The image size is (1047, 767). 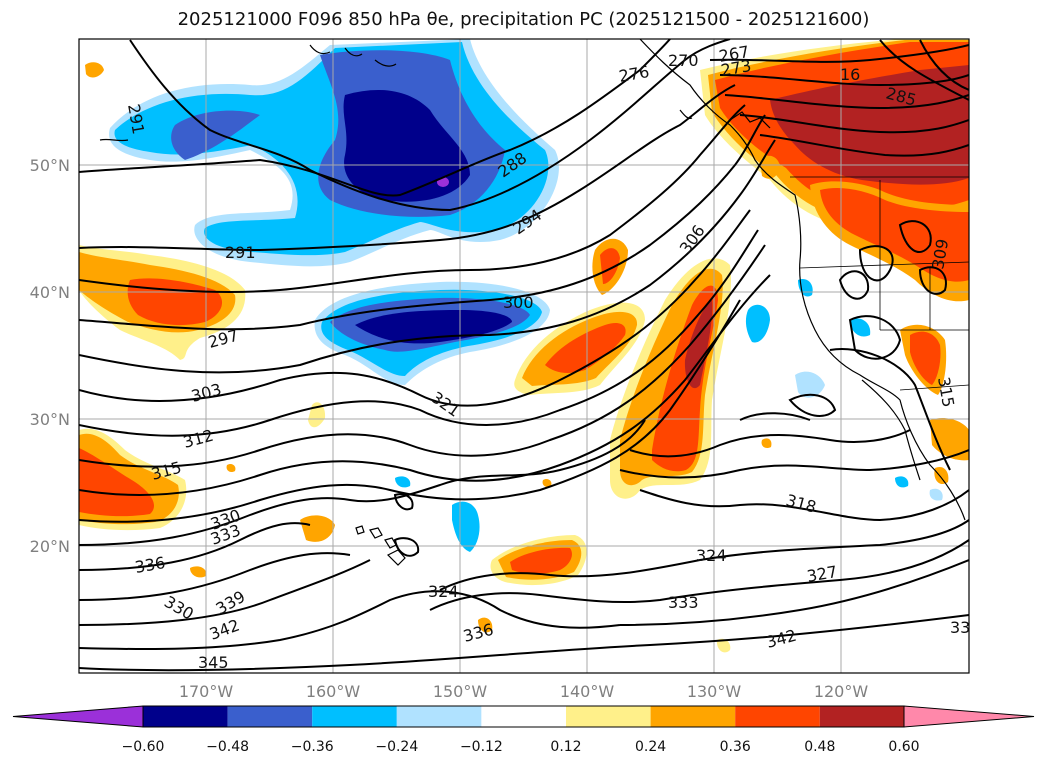 What do you see at coordinates (206, 691) in the screenshot?
I see `lon-label-170w: 170°W` at bounding box center [206, 691].